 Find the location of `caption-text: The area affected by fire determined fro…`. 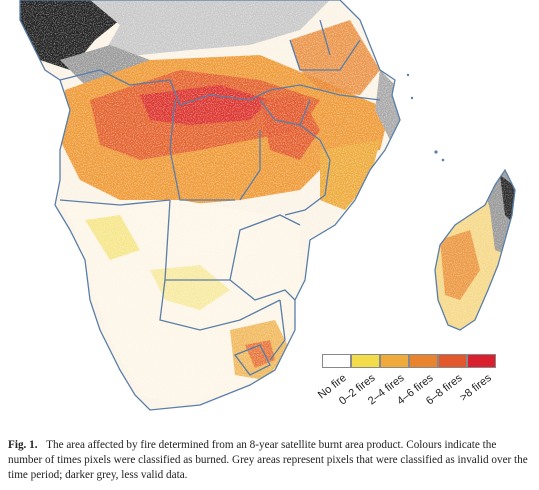

caption-text: The area affected by fire determined fro… is located at coordinates (268, 460).